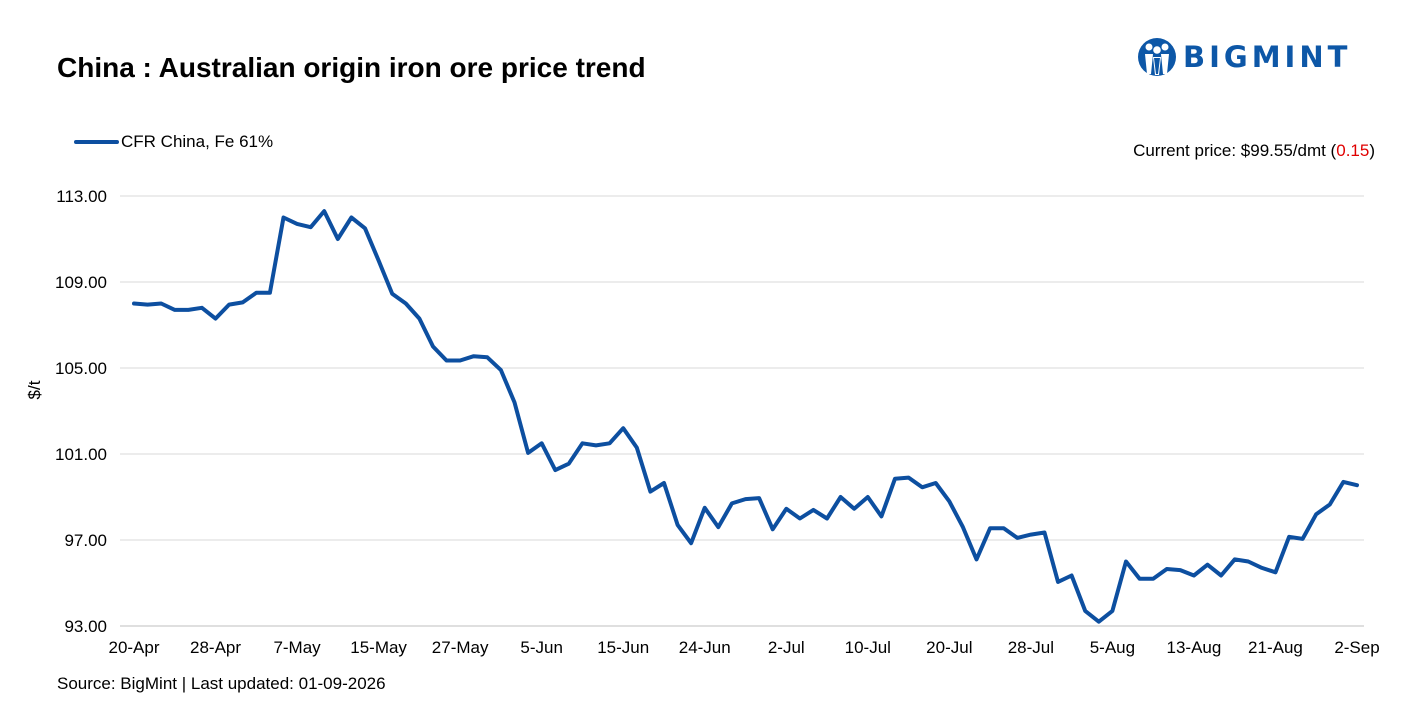 The height and width of the screenshot is (709, 1417). What do you see at coordinates (215, 647) in the screenshot?
I see `x-tick-label: 28-Apr` at bounding box center [215, 647].